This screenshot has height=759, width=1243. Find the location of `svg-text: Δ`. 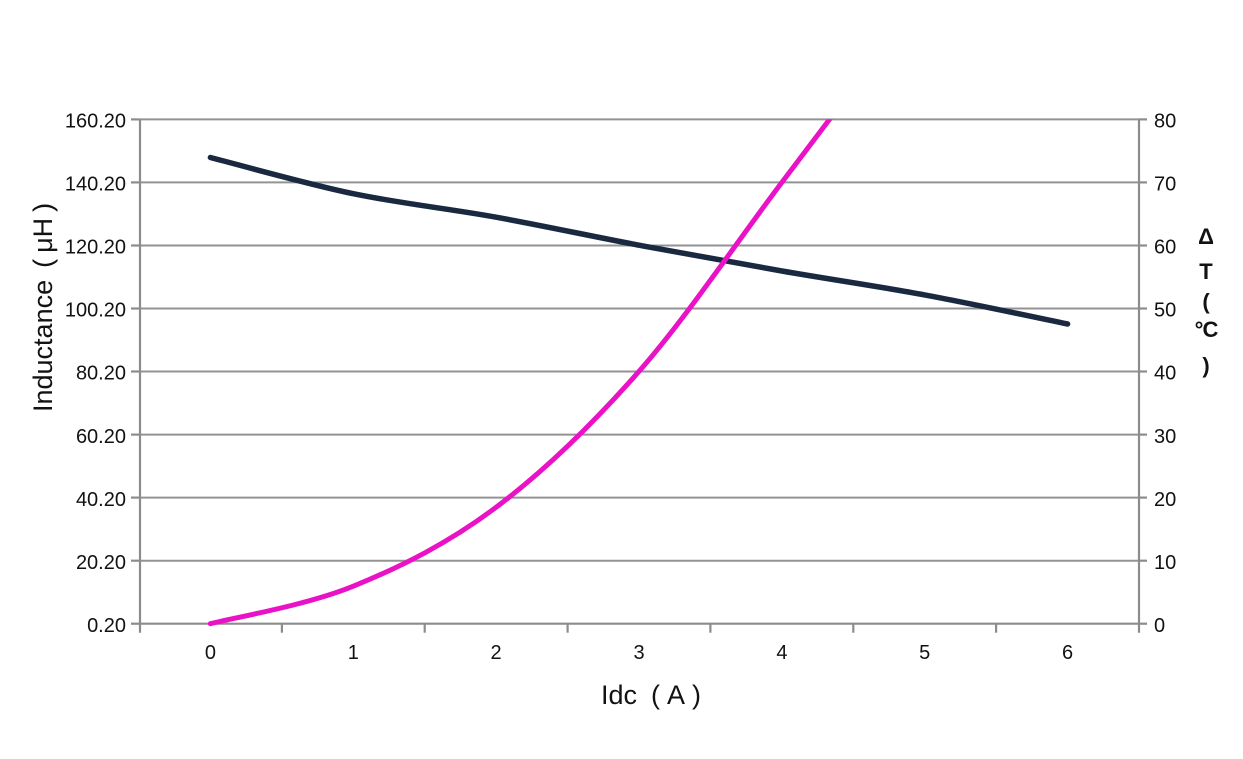

svg-text: Δ is located at coordinates (1206, 236).